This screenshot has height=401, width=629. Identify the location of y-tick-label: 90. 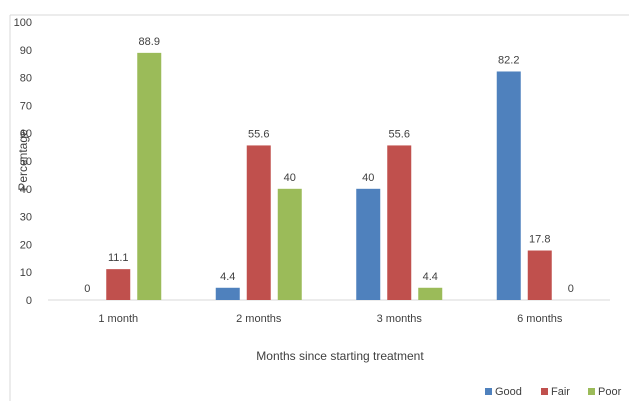
(26, 51).